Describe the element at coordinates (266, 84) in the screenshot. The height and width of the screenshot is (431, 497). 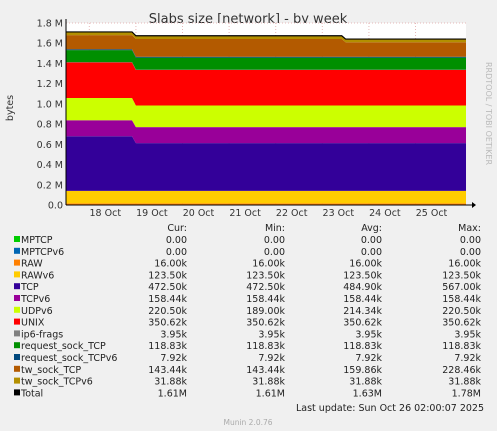
I see `area-unix` at that location.